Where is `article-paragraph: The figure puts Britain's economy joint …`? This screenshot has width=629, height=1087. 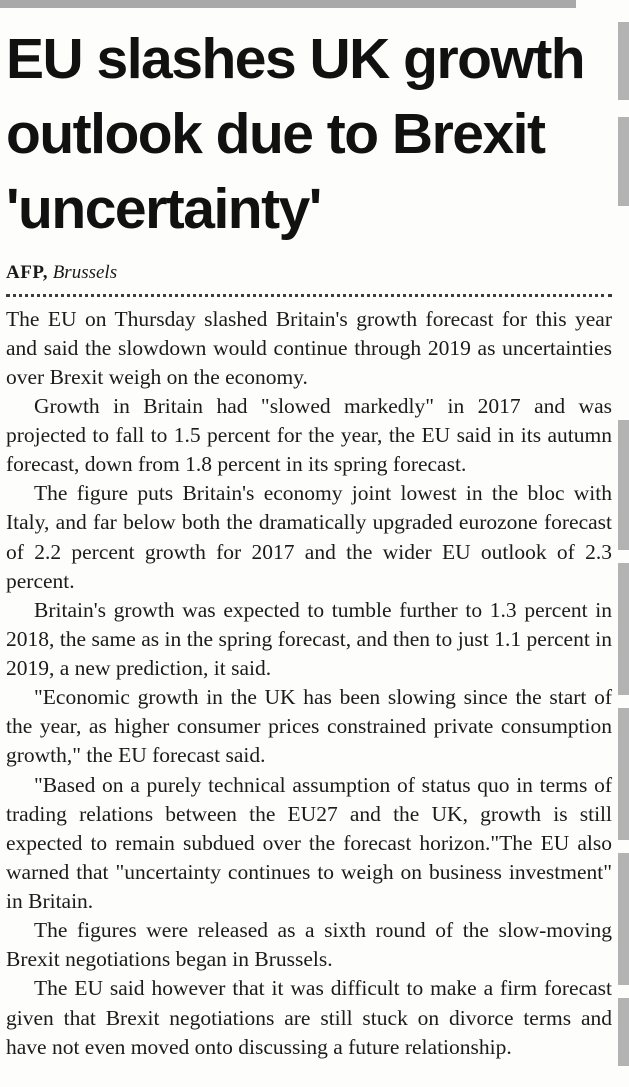 article-paragraph: The figure puts Britain's economy joint … is located at coordinates (309, 537).